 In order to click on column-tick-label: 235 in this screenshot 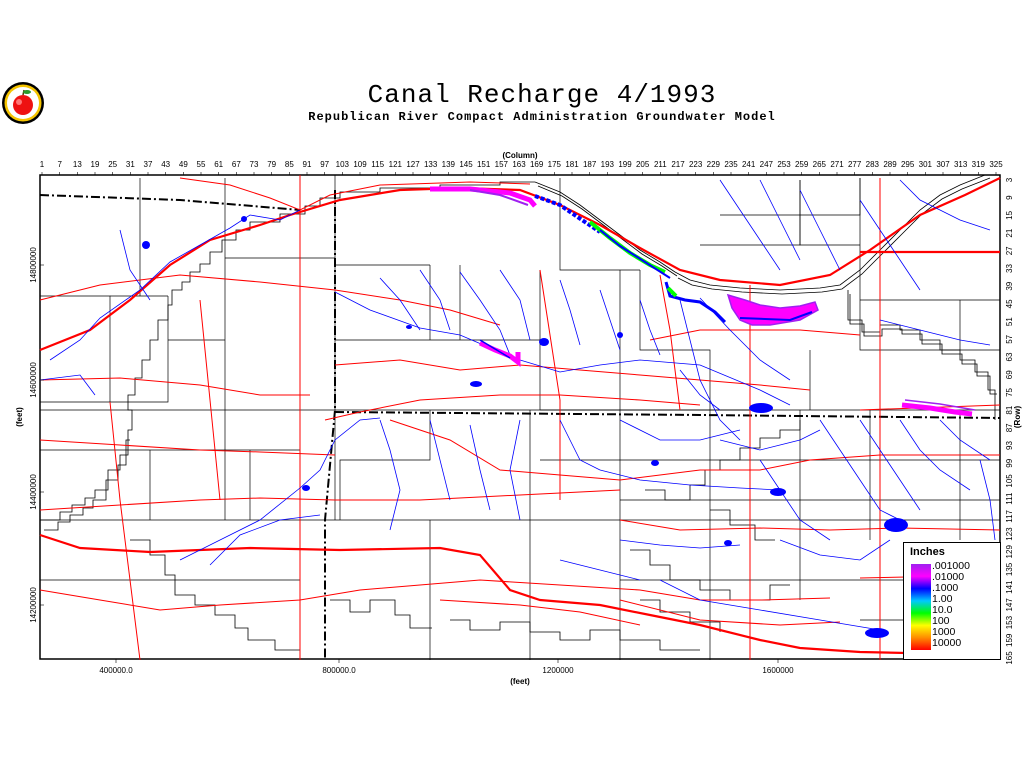, I will do `click(731, 164)`.